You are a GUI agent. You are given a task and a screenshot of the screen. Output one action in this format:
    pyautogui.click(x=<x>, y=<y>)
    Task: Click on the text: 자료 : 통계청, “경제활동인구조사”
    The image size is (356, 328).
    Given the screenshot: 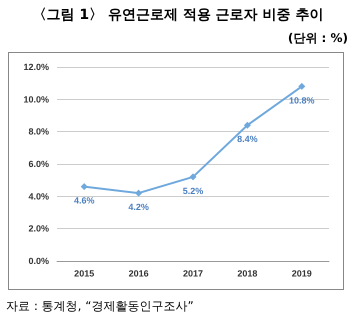 What is the action you would take?
    pyautogui.click(x=100, y=306)
    